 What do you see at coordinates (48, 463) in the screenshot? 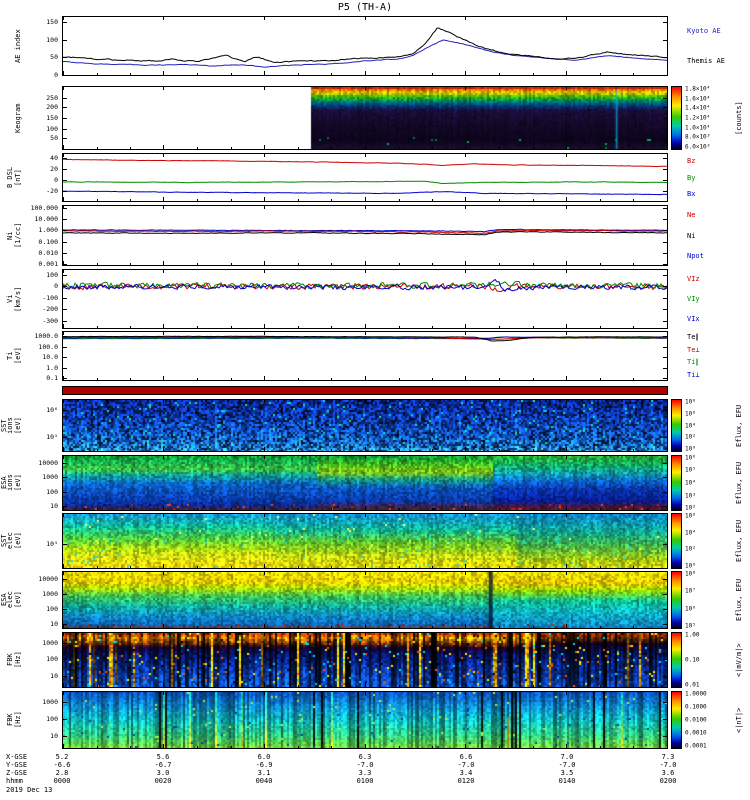
I see `ytick-label: 10000` at bounding box center [48, 463].